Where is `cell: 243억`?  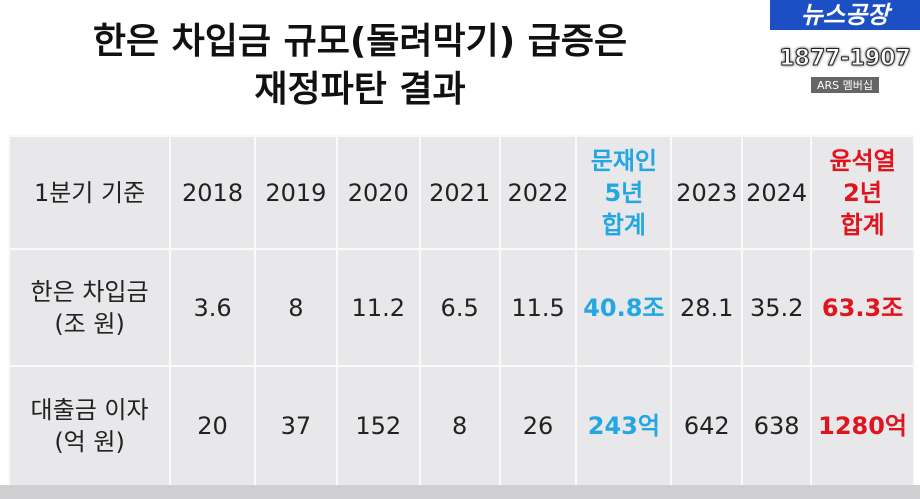
cell: 243억 is located at coordinates (624, 426).